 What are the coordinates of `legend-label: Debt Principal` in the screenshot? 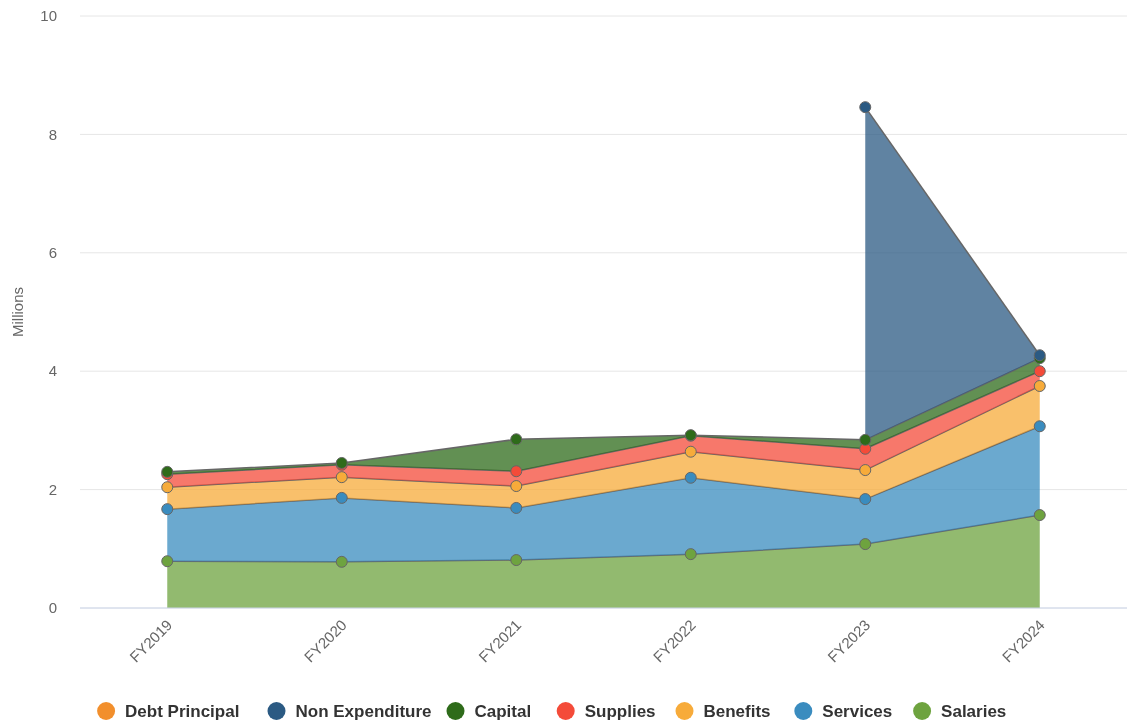 It's located at (182, 711).